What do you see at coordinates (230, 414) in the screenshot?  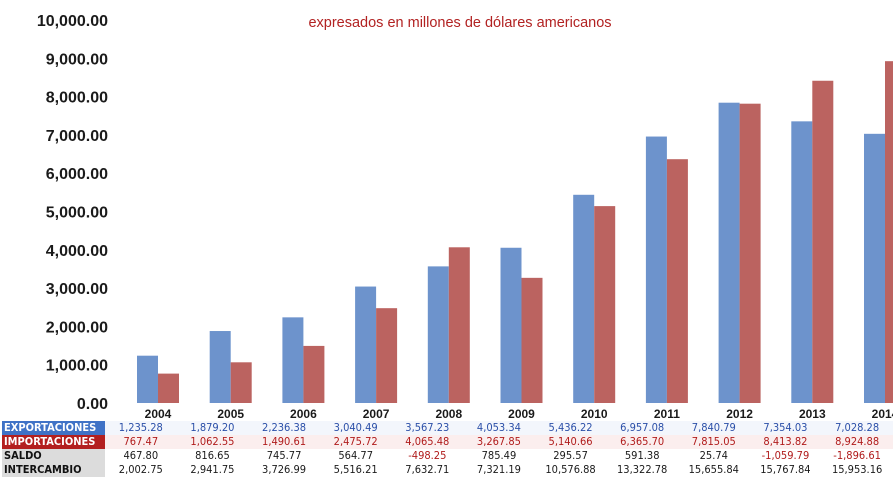 I see `x-tick-label: 2005` at bounding box center [230, 414].